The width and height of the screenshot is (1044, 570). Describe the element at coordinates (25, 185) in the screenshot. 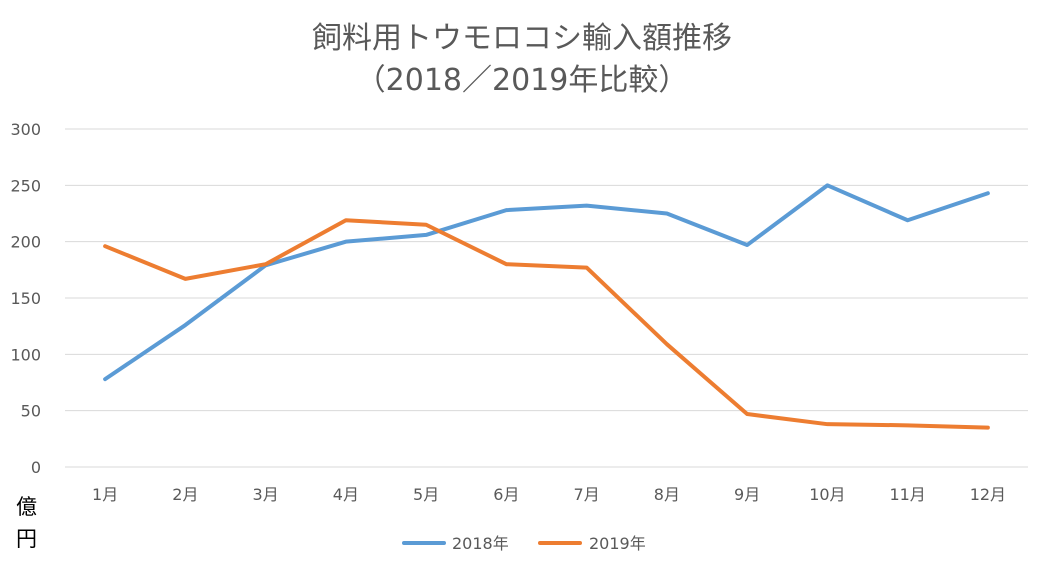

I see `y-tick-label: 250` at that location.